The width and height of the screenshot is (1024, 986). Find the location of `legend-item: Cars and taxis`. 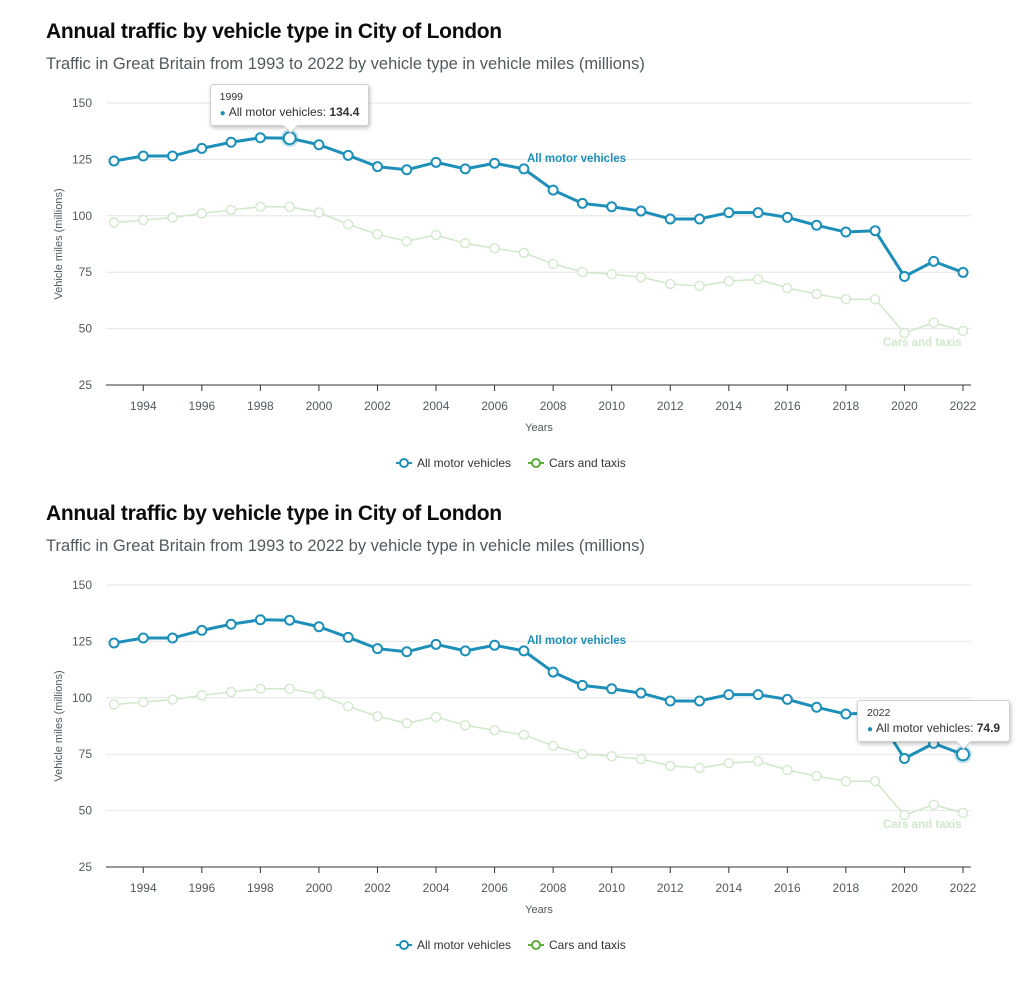

legend-item: Cars and taxis is located at coordinates (577, 463).